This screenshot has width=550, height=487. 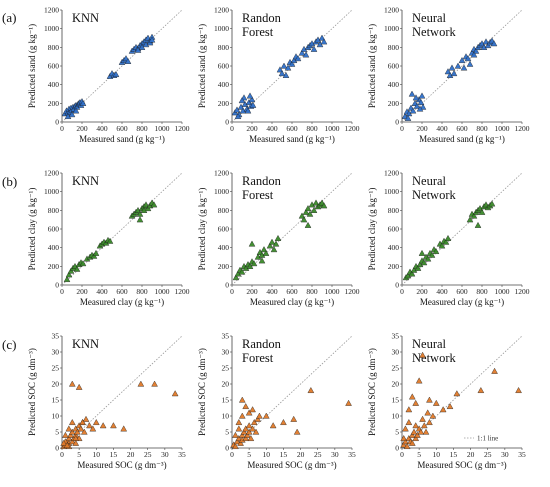 What do you see at coordinates (51, 191) in the screenshot?
I see `y-tick-label: 1000` at bounding box center [51, 191].